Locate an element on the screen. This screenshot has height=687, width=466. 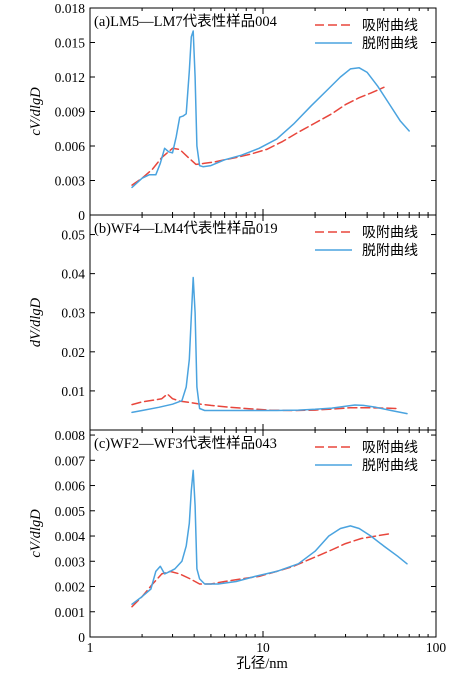
y-tick-label: 0.005 is located at coordinates (70, 511).